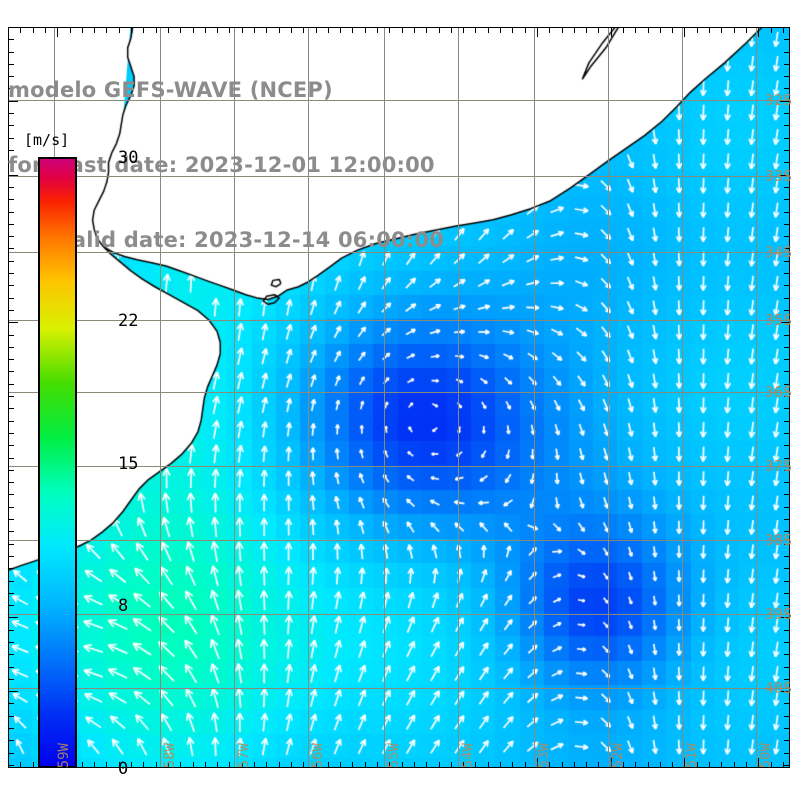 The image size is (800, 800). I want to click on longitude-label-57w: 57W, so click(244, 755).